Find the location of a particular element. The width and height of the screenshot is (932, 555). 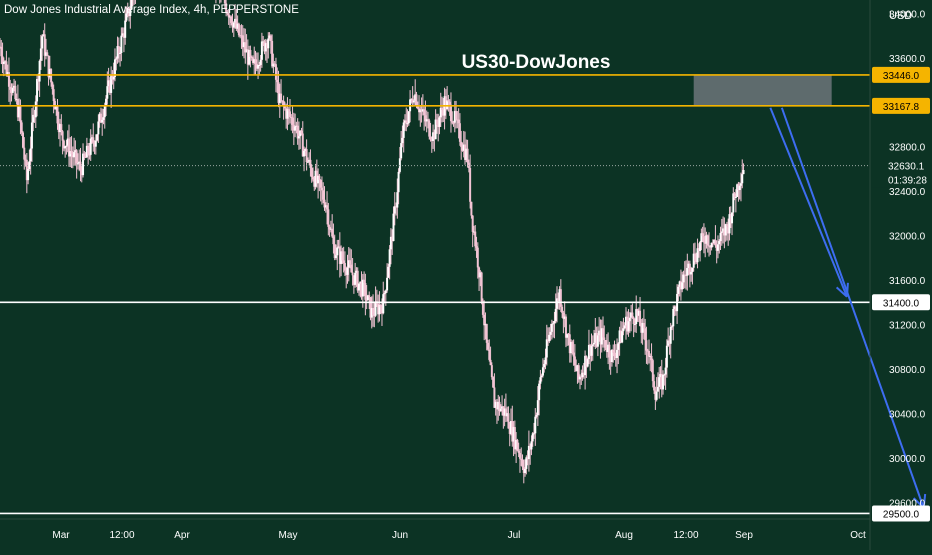

price-tick-label: 30400.0 is located at coordinates (907, 414).